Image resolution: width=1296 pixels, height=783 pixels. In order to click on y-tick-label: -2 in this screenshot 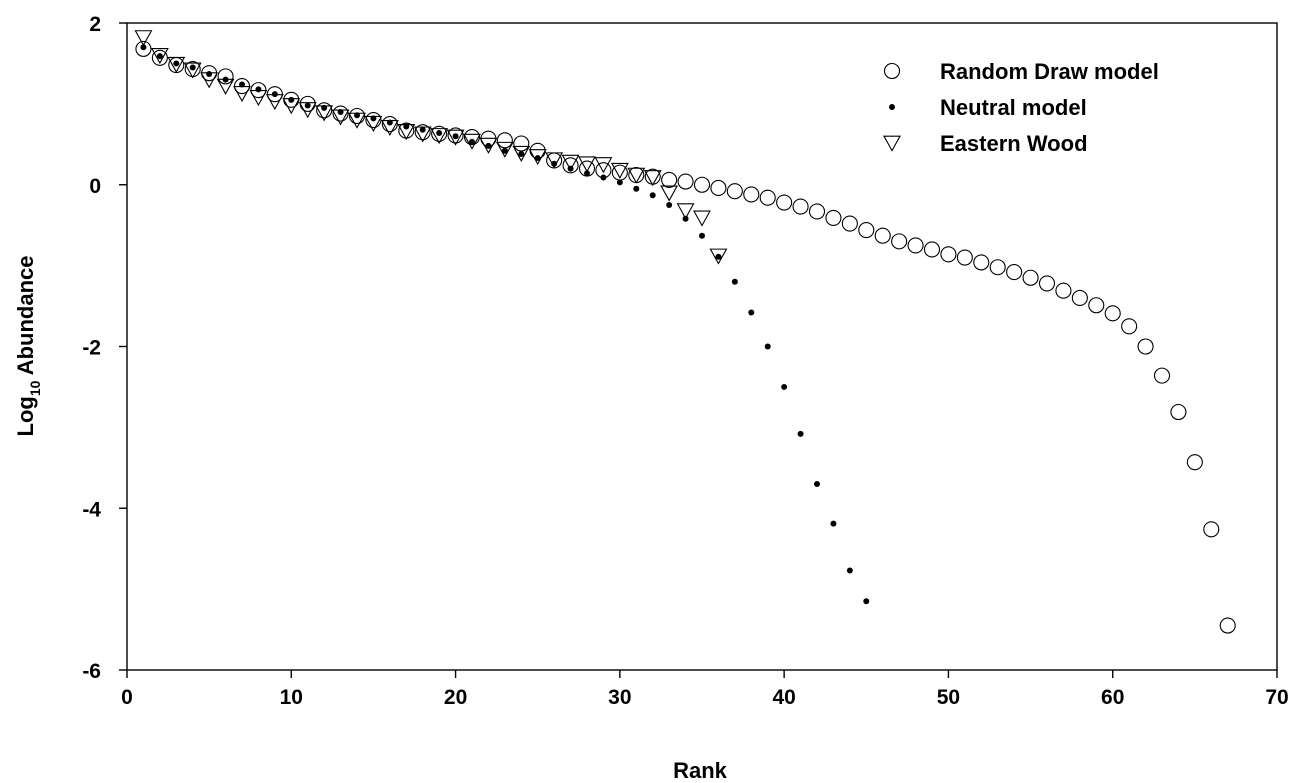, I will do `click(91, 348)`.